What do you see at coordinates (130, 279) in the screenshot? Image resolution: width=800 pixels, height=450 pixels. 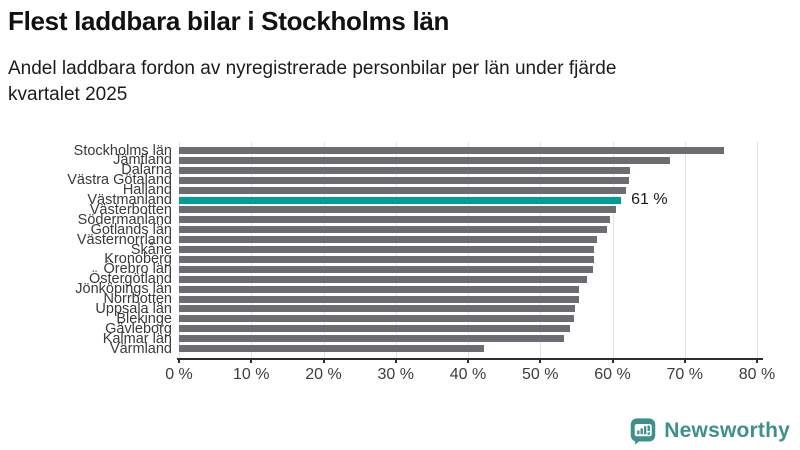 I see `county-label: Östergötland` at bounding box center [130, 279].